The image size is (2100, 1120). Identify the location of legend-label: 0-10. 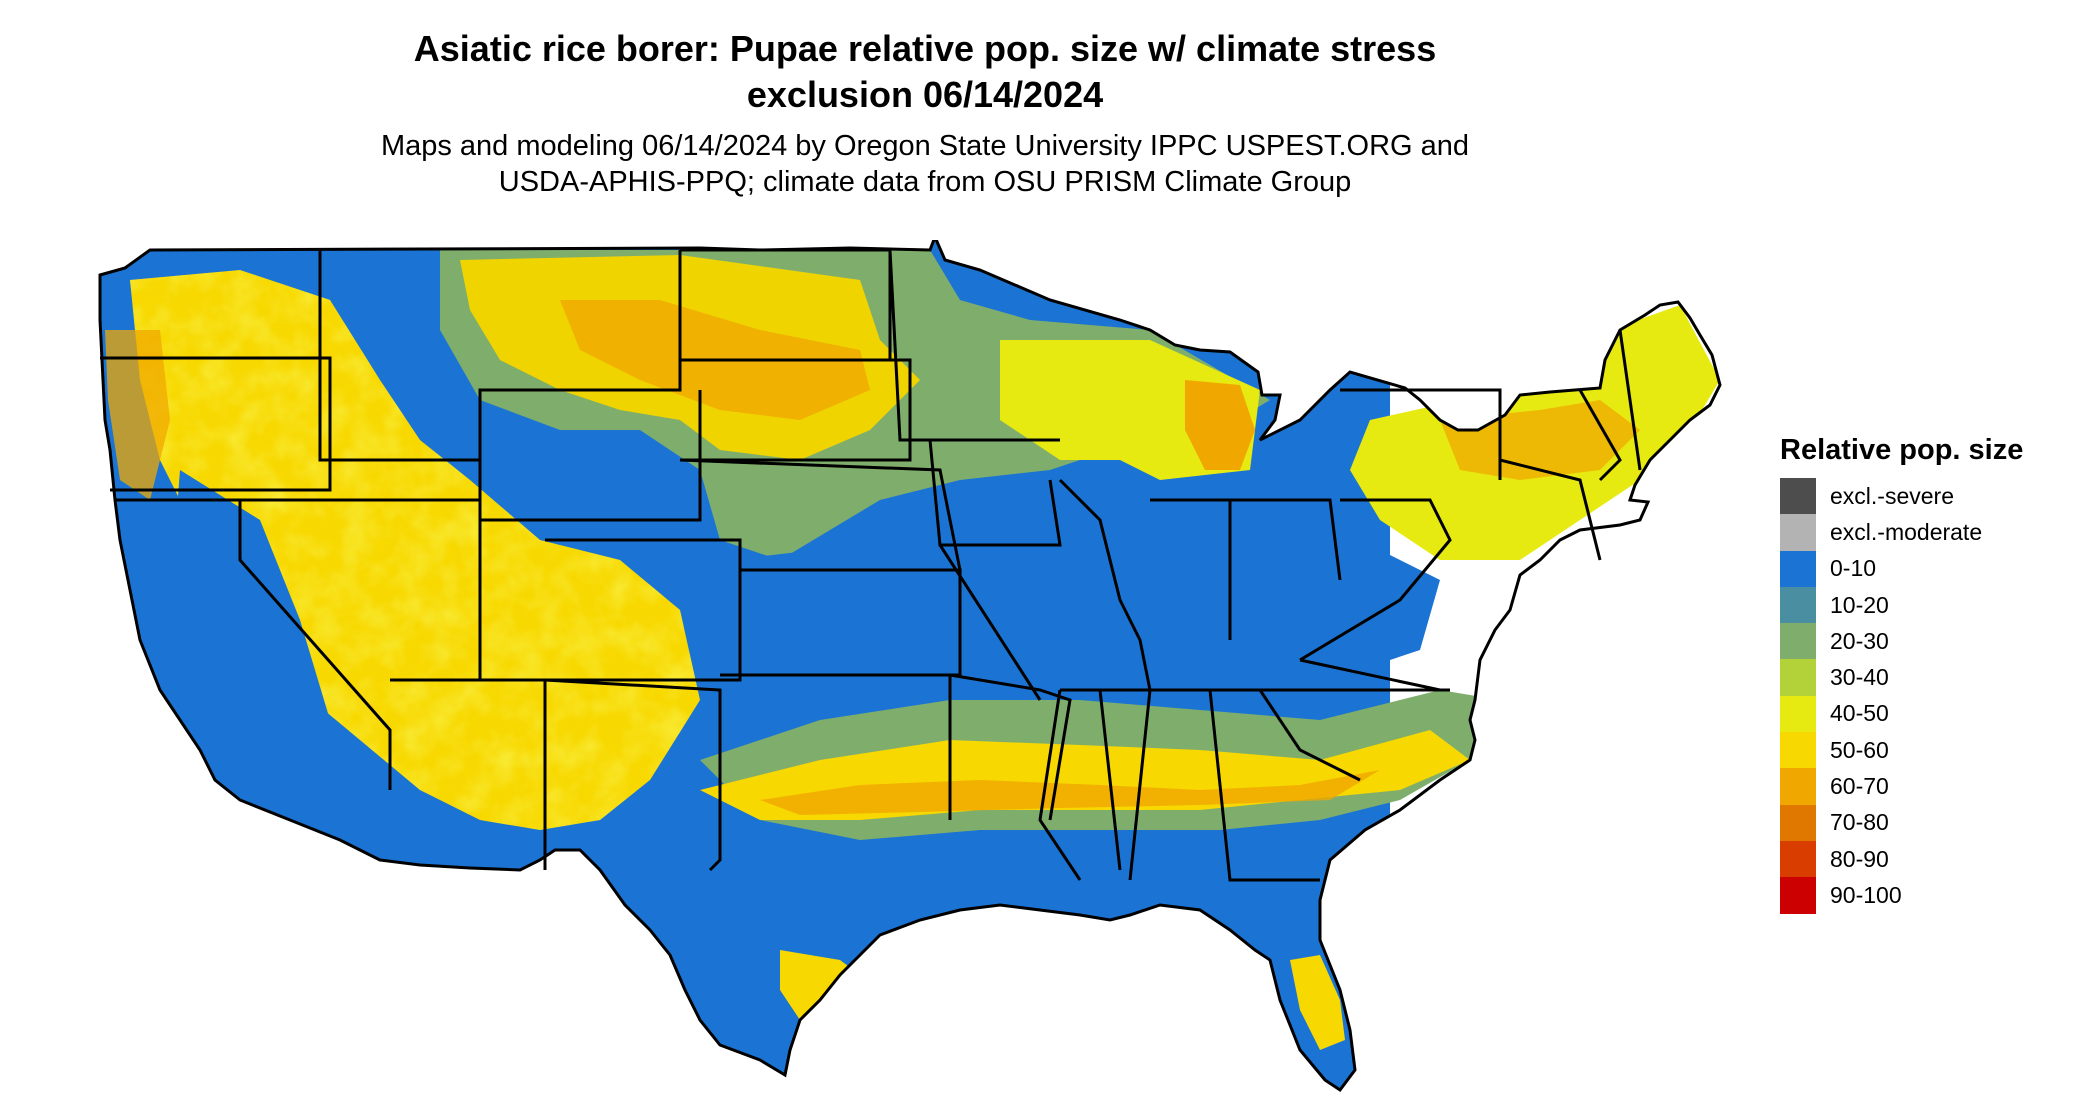
(1853, 568).